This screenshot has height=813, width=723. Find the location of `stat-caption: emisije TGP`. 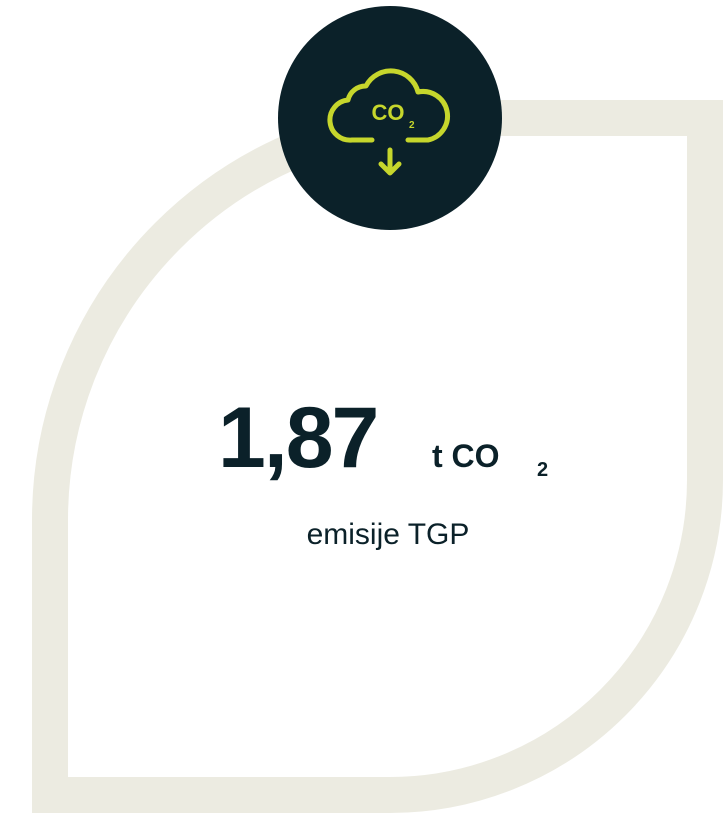

stat-caption: emisije TGP is located at coordinates (388, 534).